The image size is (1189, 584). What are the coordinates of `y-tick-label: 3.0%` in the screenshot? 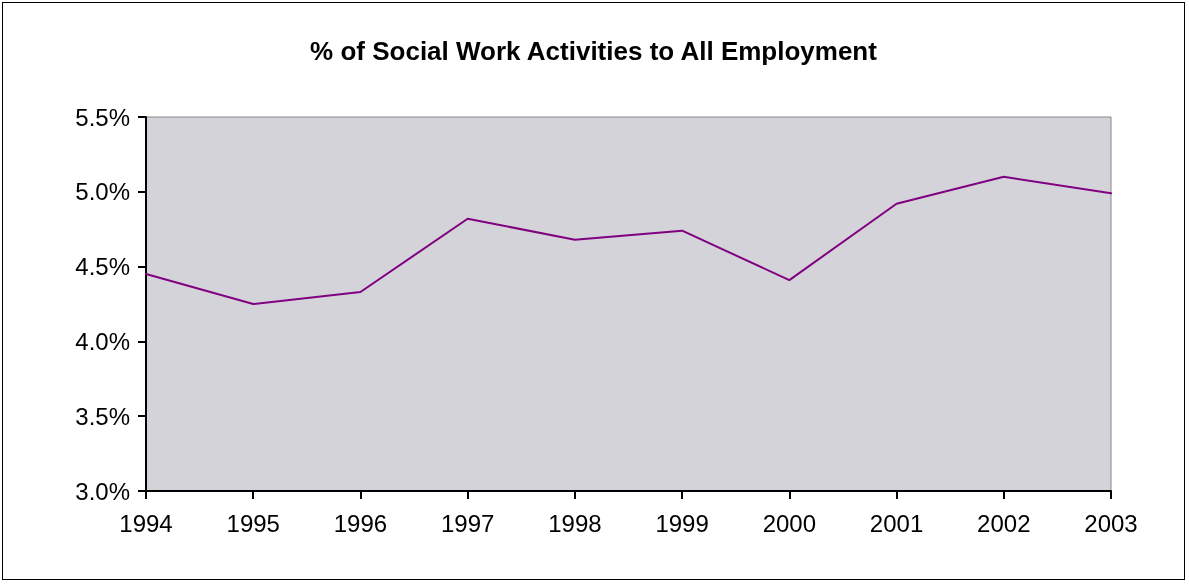 It's located at (102, 491).